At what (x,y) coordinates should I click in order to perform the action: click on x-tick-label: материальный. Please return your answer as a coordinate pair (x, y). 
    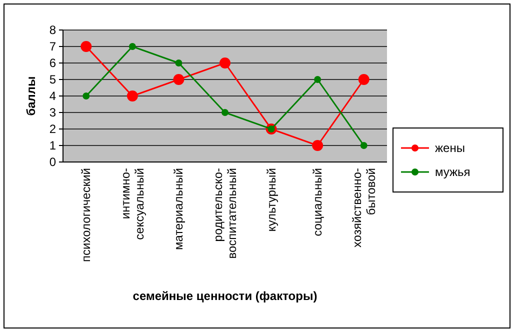
    Looking at the image, I should click on (179, 209).